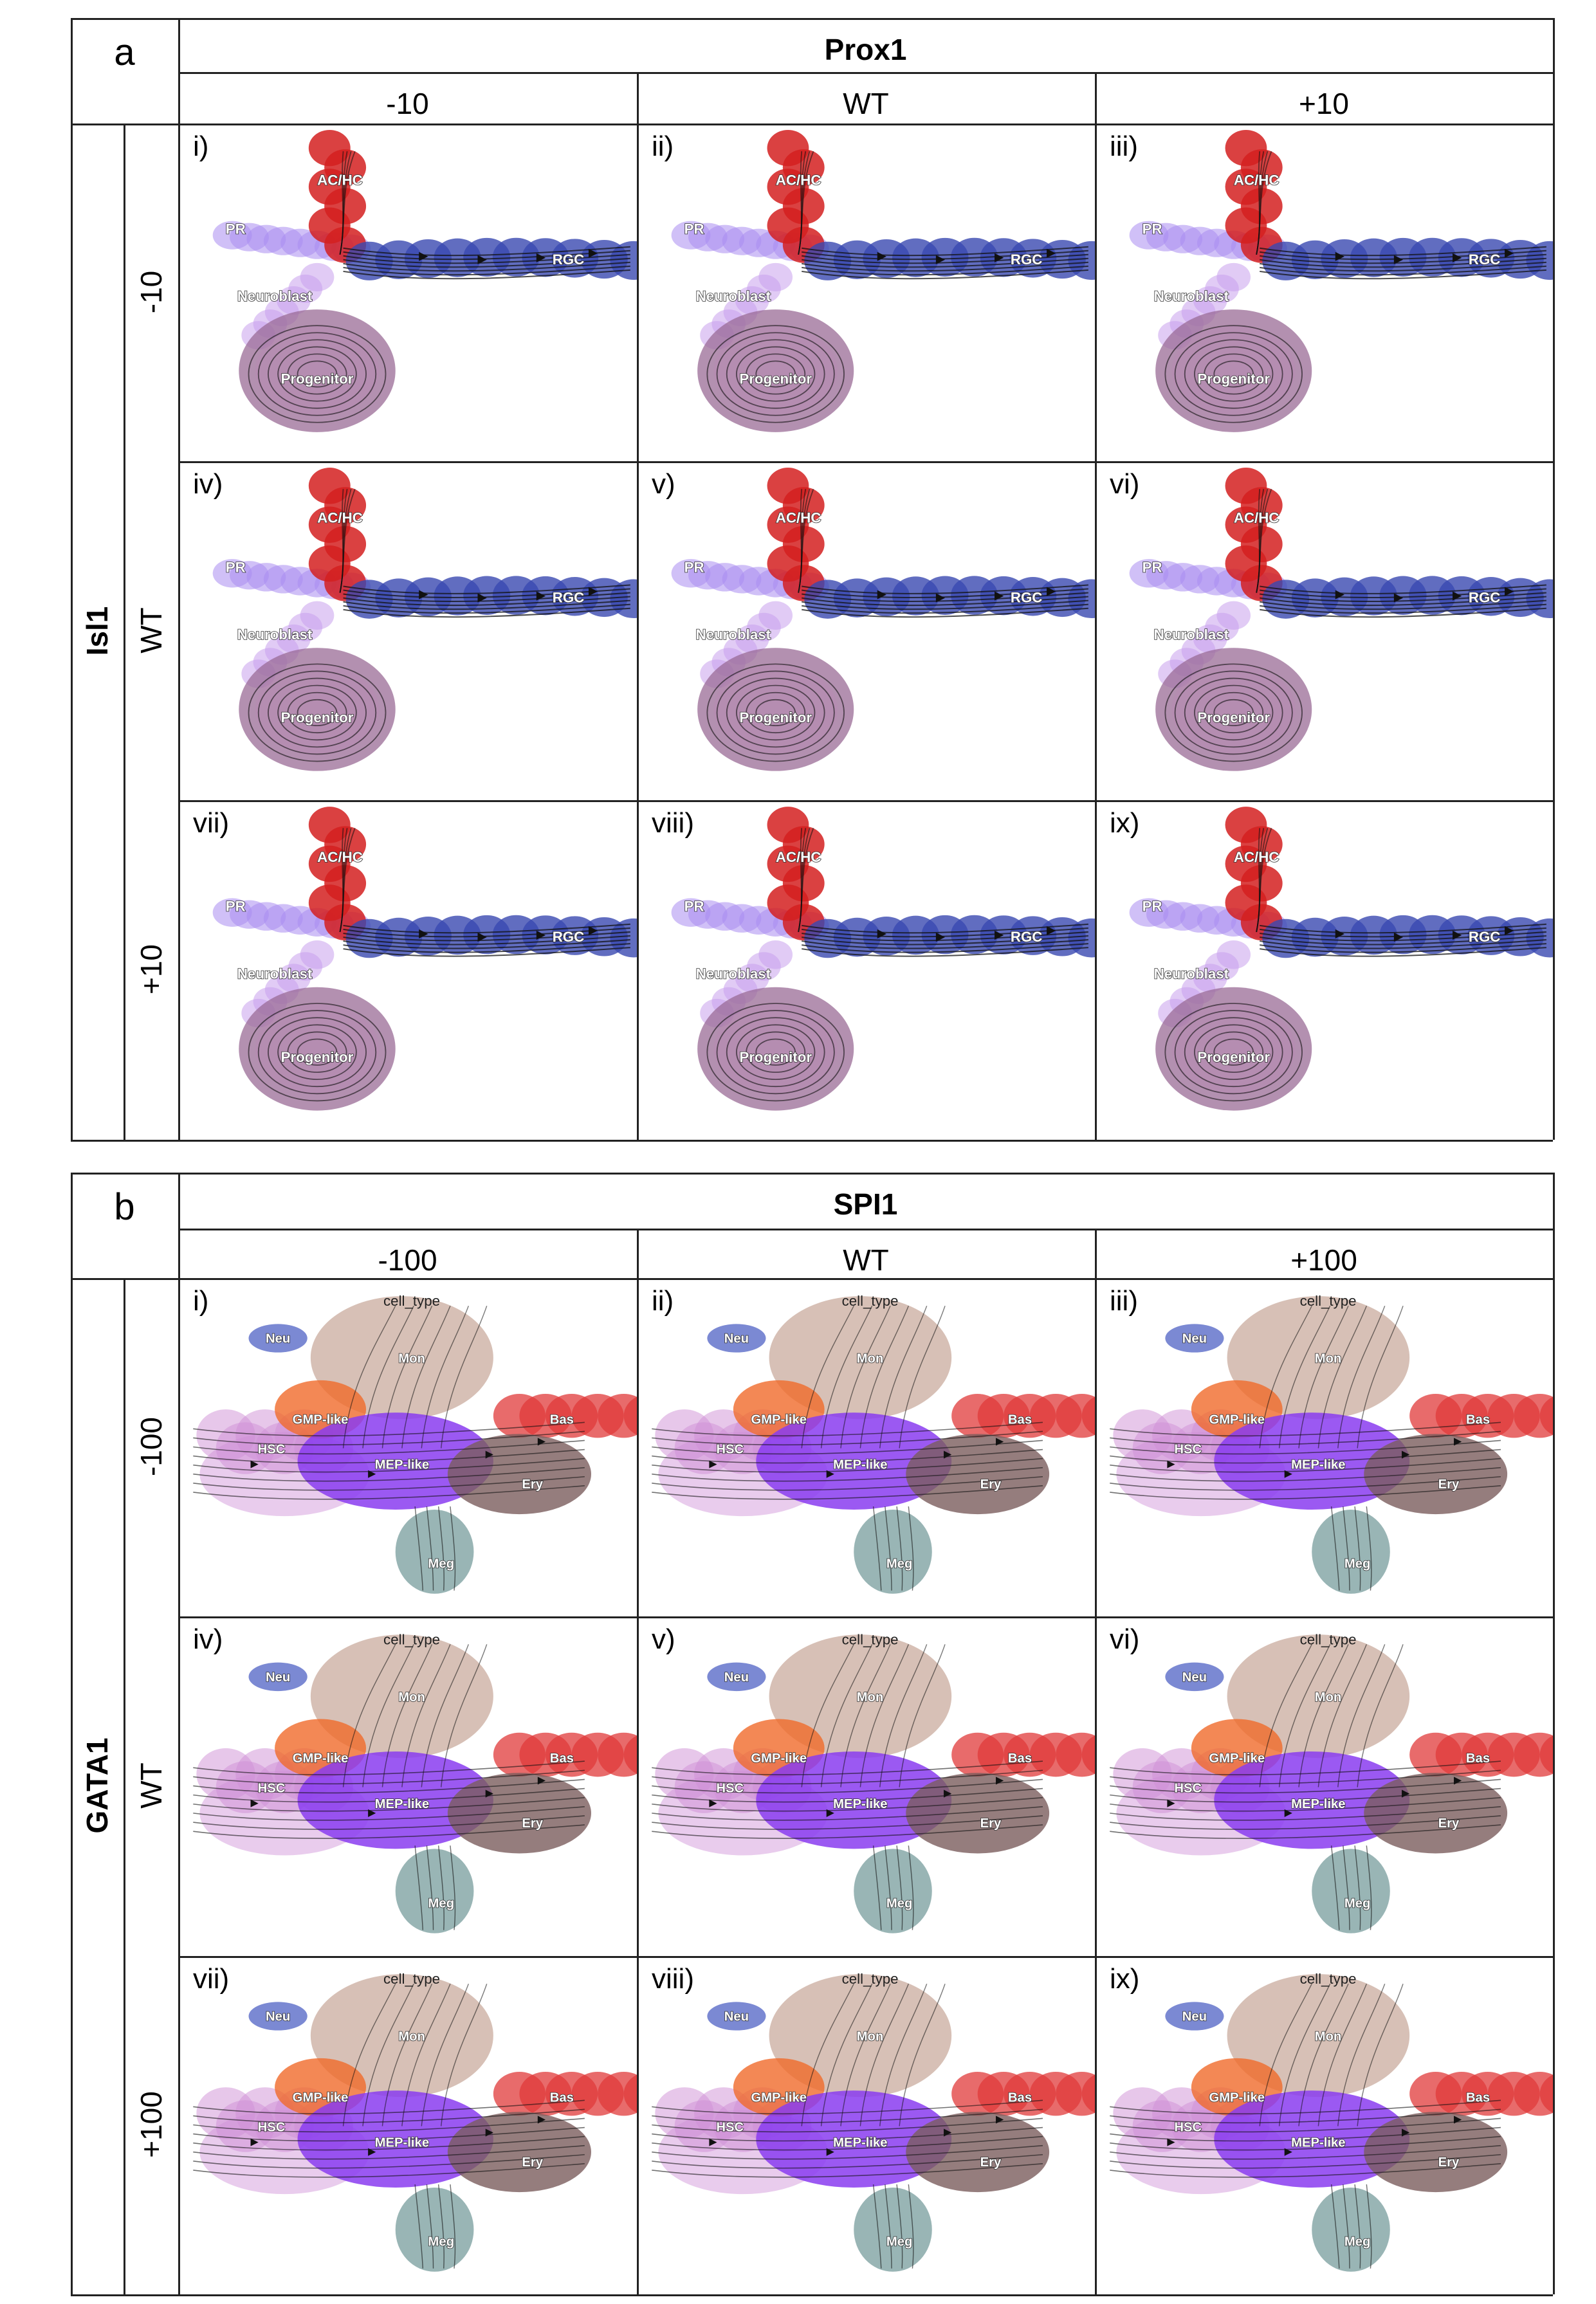 The height and width of the screenshot is (2304, 1596). What do you see at coordinates (883, 619) in the screenshot?
I see `subplot-5: AC/HC PR RGC Neuroblast Progenitor` at bounding box center [883, 619].